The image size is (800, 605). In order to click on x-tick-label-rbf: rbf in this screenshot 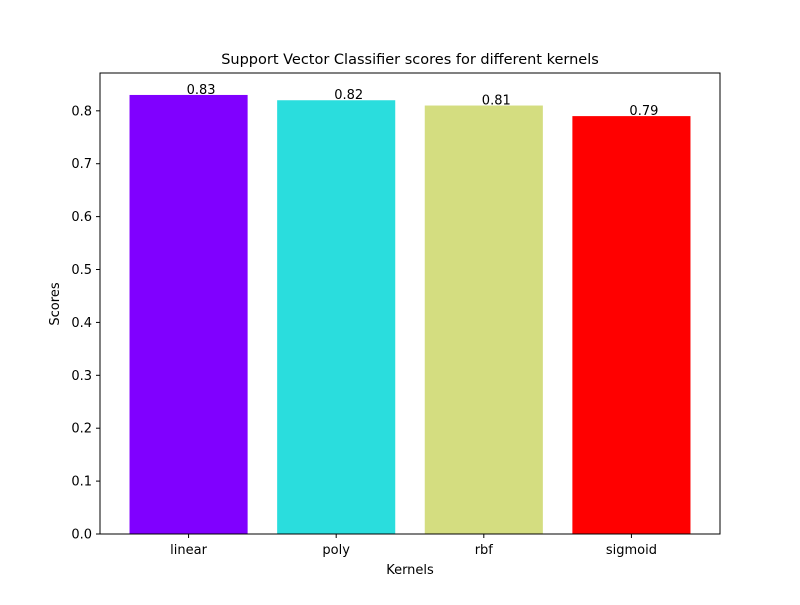, I will do `click(484, 550)`.